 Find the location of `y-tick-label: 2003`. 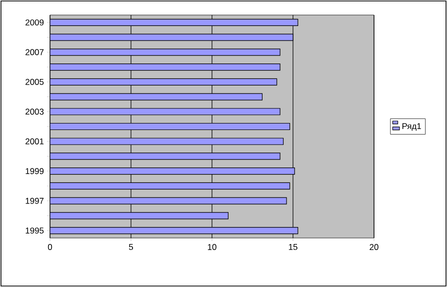

y-tick-label: 2003 is located at coordinates (35, 111).